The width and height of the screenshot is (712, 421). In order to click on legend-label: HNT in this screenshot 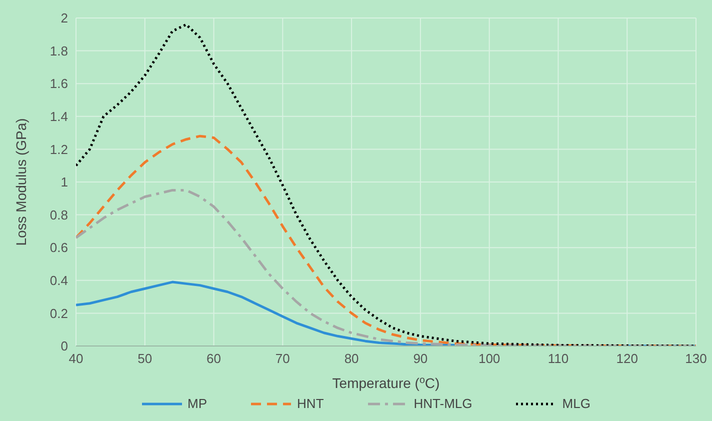, I will do `click(310, 403)`.